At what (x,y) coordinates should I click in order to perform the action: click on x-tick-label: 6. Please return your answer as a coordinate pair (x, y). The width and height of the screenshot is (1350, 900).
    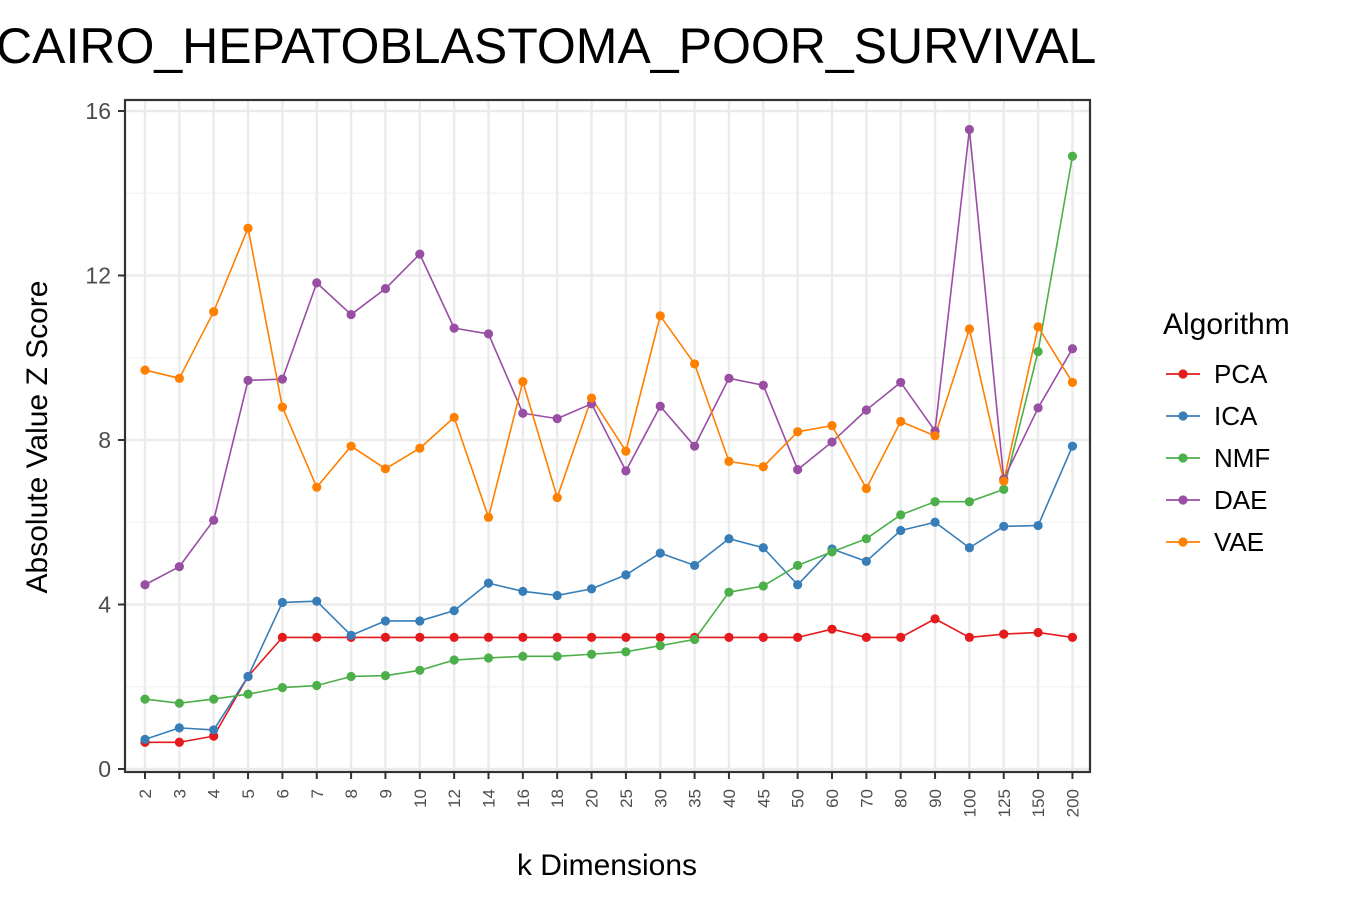
    Looking at the image, I should click on (282, 793).